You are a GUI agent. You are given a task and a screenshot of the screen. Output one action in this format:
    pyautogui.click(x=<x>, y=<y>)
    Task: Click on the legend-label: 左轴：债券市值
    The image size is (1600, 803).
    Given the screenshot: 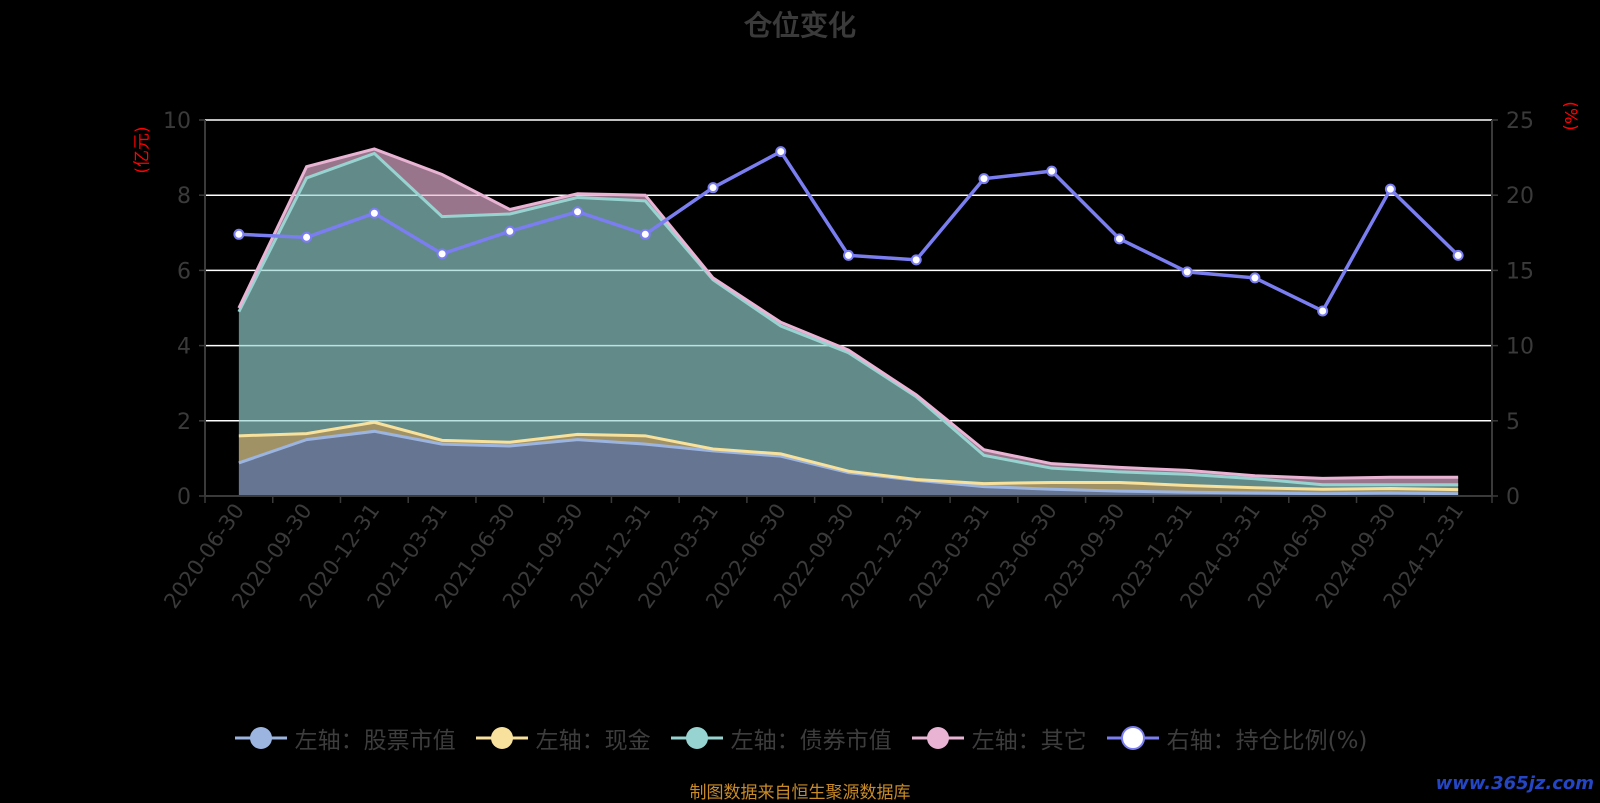 What is the action you would take?
    pyautogui.click(x=811, y=741)
    